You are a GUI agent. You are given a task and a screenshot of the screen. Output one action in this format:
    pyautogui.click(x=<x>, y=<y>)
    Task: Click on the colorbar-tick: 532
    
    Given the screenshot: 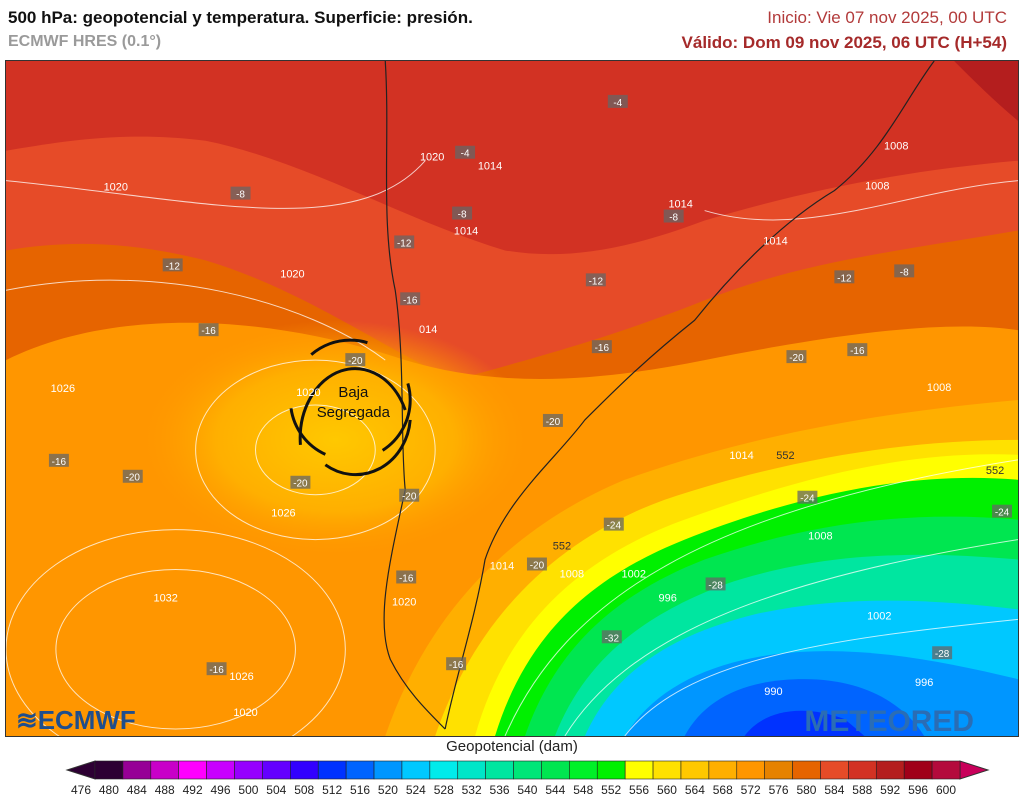 What is the action you would take?
    pyautogui.click(x=472, y=790)
    